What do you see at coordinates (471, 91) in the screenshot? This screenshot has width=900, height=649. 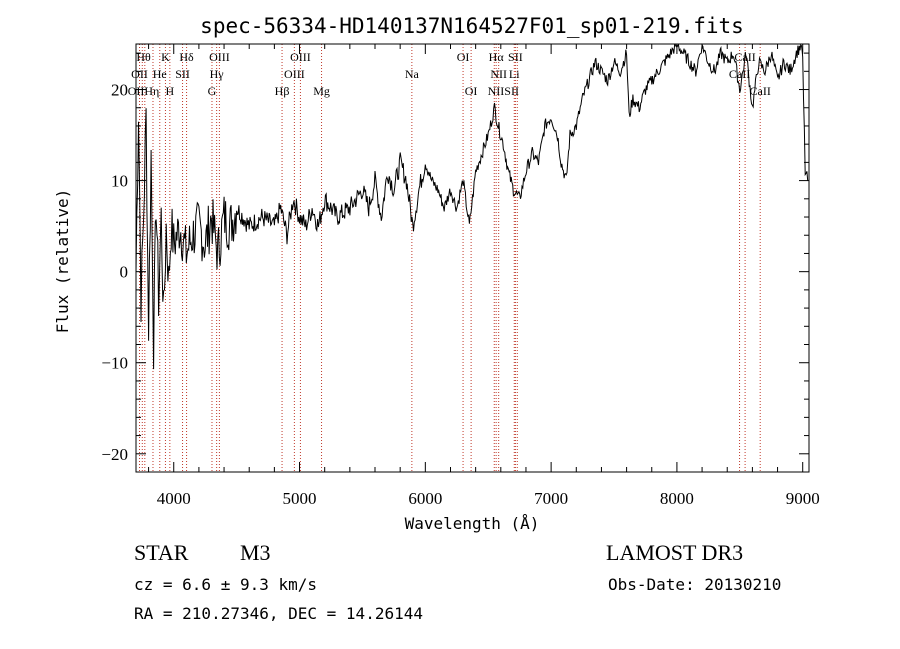 I see `line-label-23: OI` at bounding box center [471, 91].